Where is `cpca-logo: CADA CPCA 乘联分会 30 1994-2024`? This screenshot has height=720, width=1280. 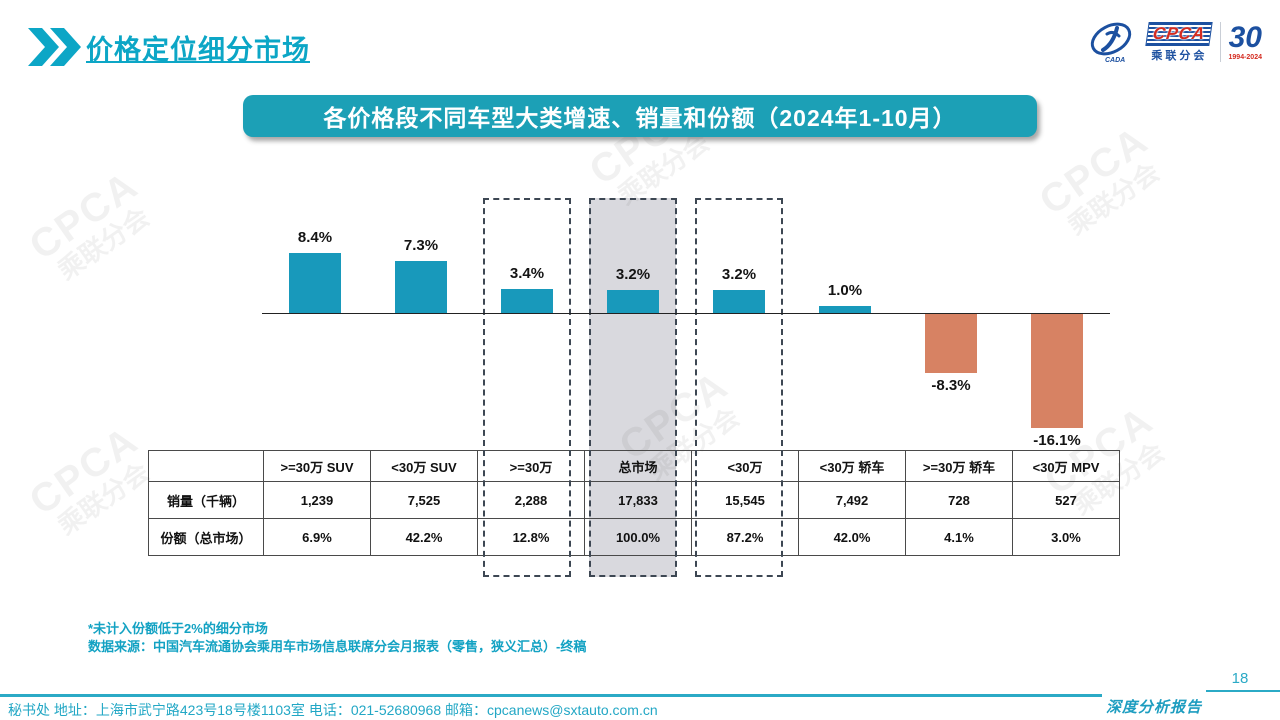 cpca-logo: CADA CPCA 乘联分会 30 1994-2024 is located at coordinates (1174, 42).